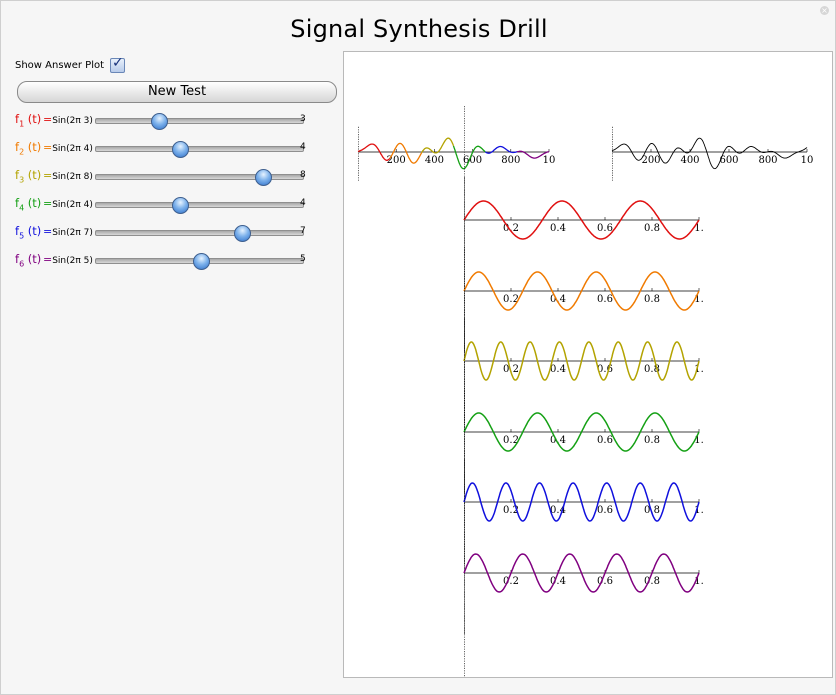 Image resolution: width=836 pixels, height=695 pixels. I want to click on page-title: Signal Synthesis Drill, so click(419, 29).